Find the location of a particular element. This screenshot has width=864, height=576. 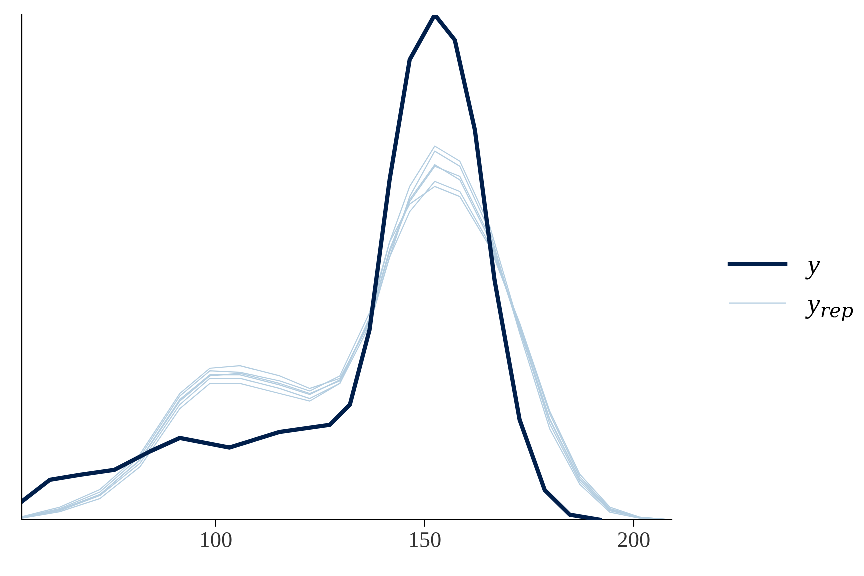

legend-label: y is located at coordinates (812, 270).